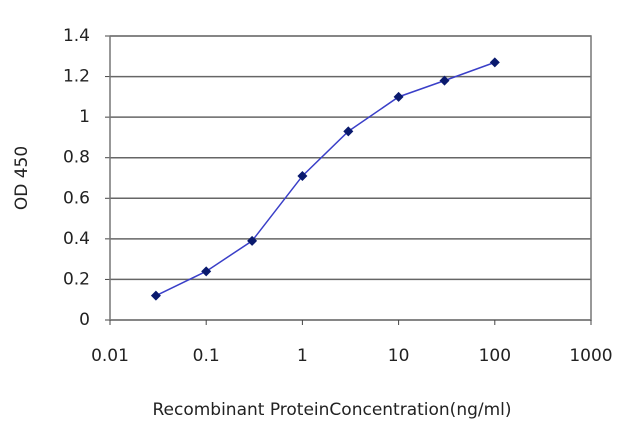  Describe the element at coordinates (76, 279) in the screenshot. I see `y-tick-label: 0.2` at that location.